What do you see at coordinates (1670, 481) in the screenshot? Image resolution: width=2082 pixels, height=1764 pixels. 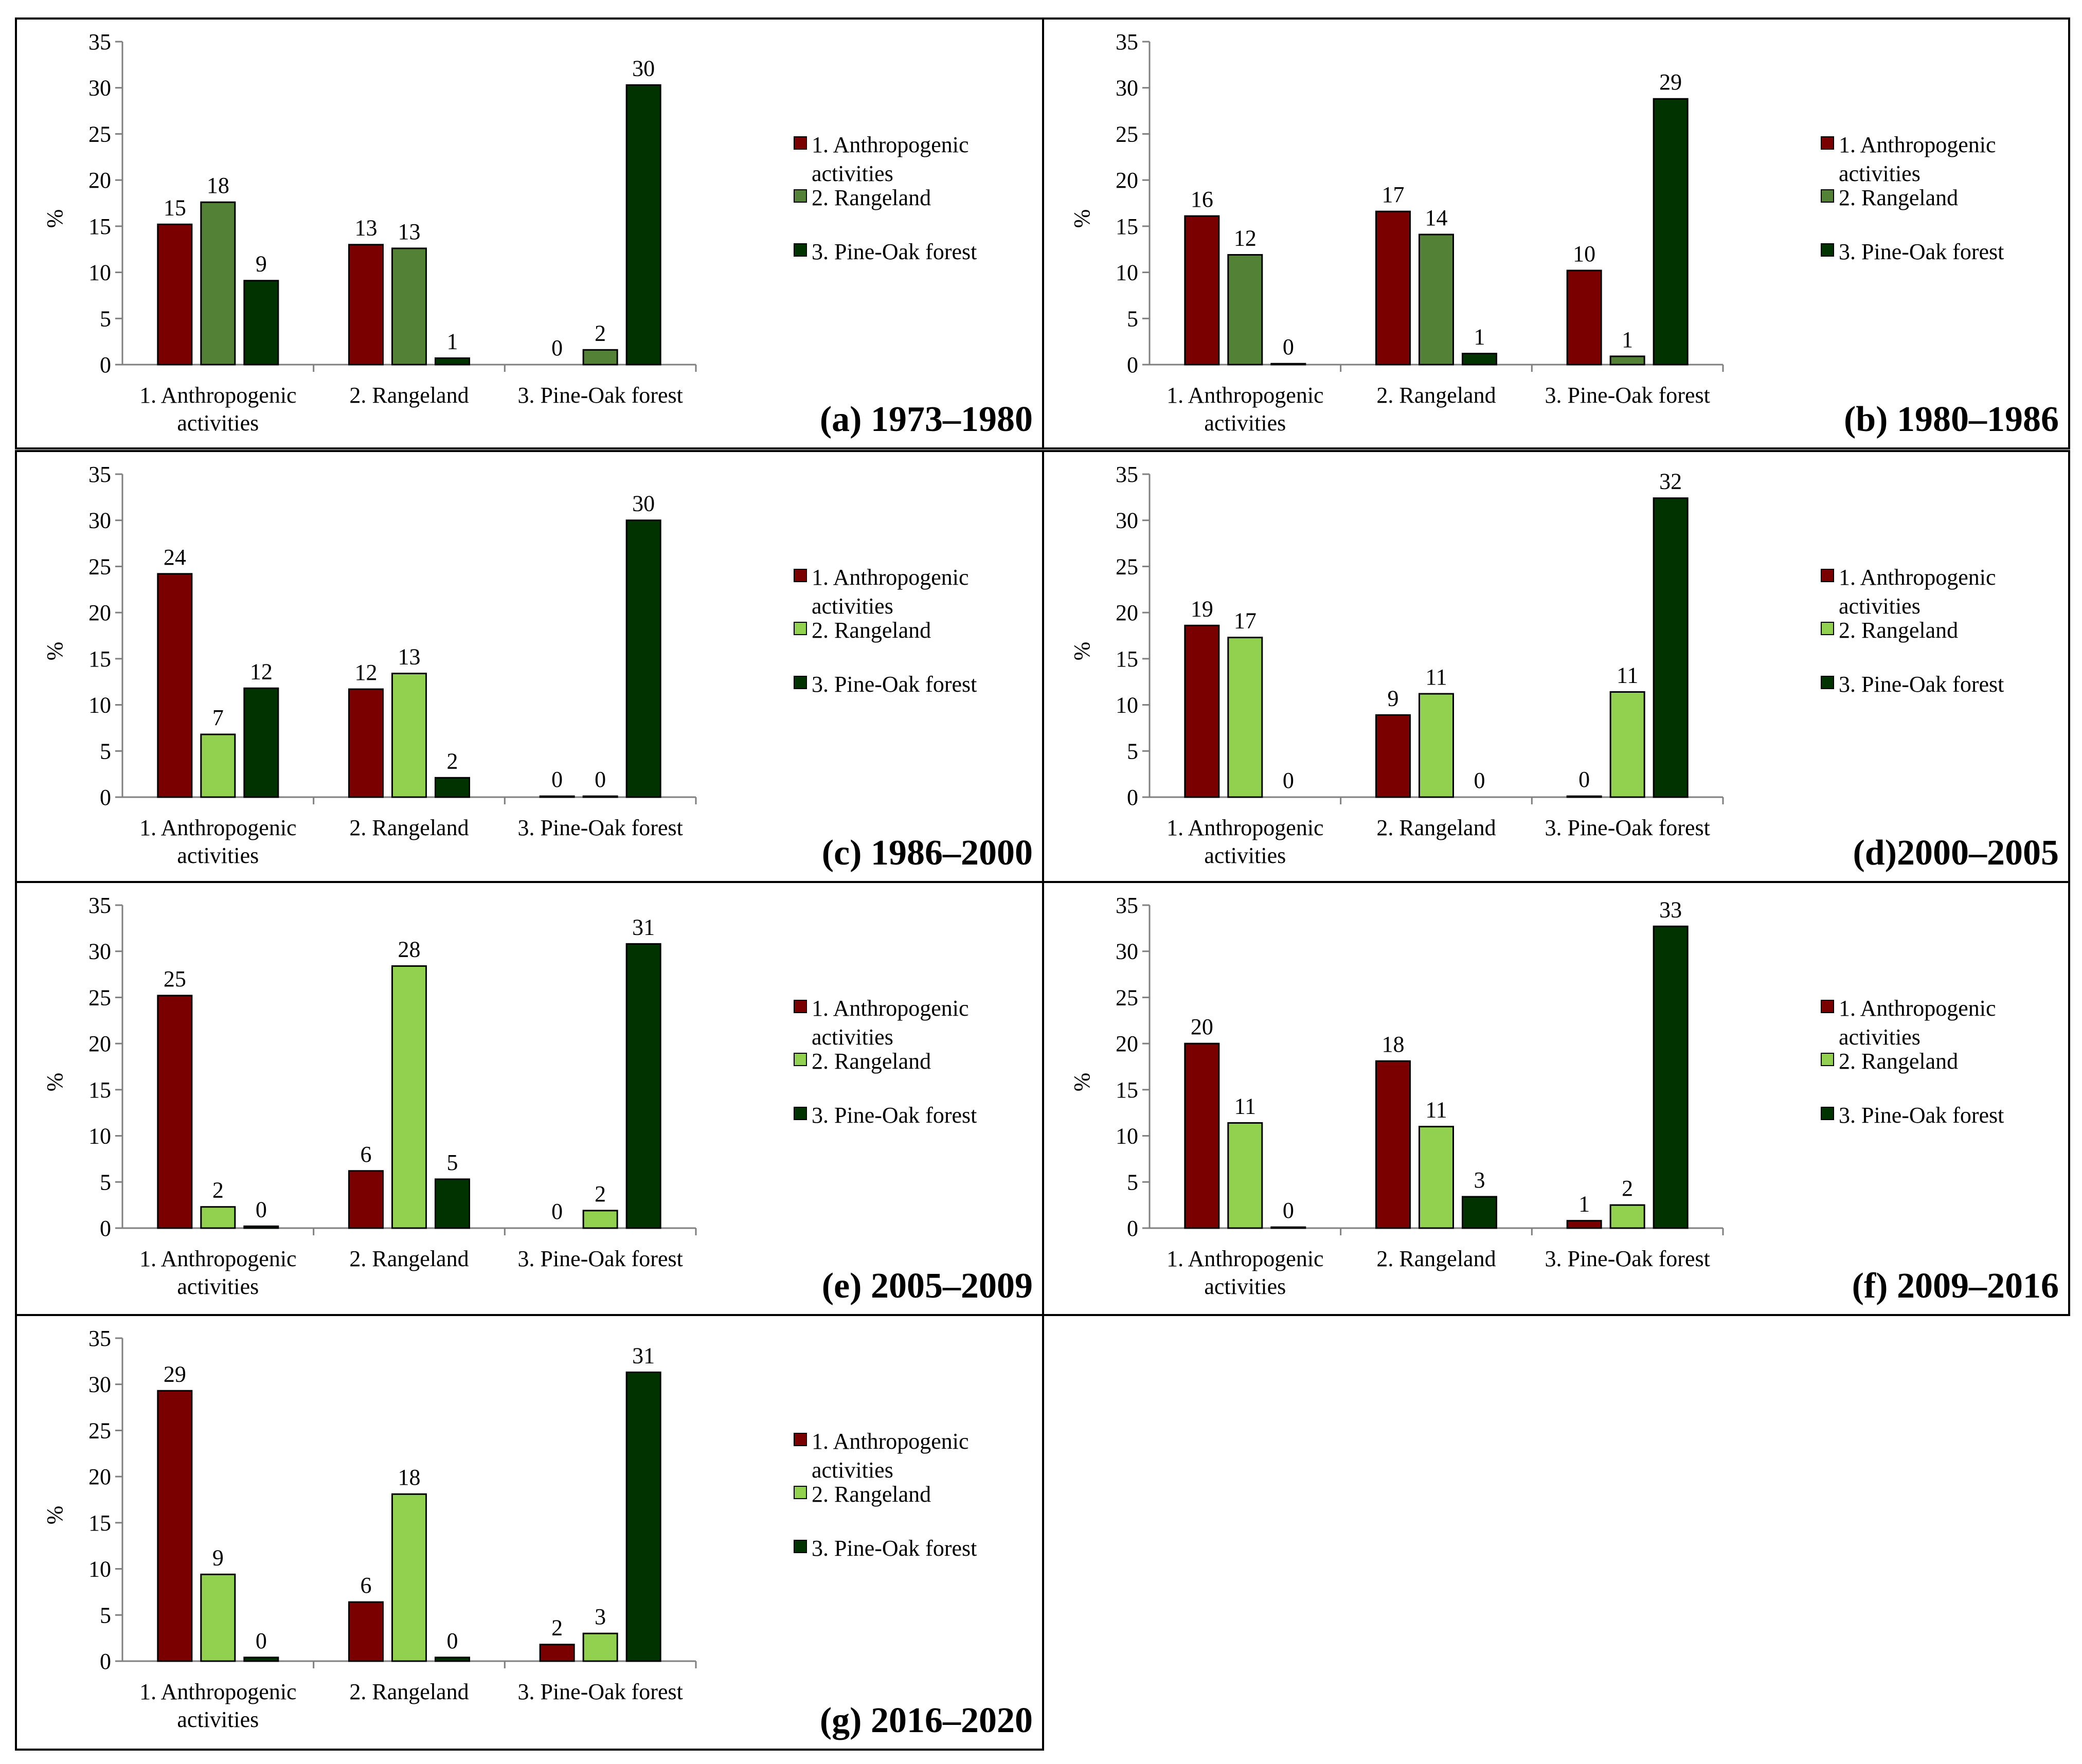 I see `data-label: 32` at bounding box center [1670, 481].